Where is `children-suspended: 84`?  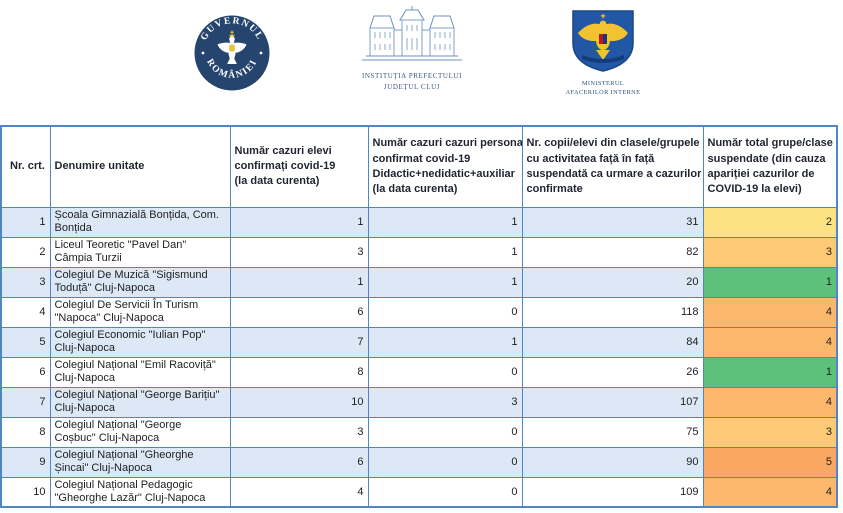 children-suspended: 84 is located at coordinates (612, 342).